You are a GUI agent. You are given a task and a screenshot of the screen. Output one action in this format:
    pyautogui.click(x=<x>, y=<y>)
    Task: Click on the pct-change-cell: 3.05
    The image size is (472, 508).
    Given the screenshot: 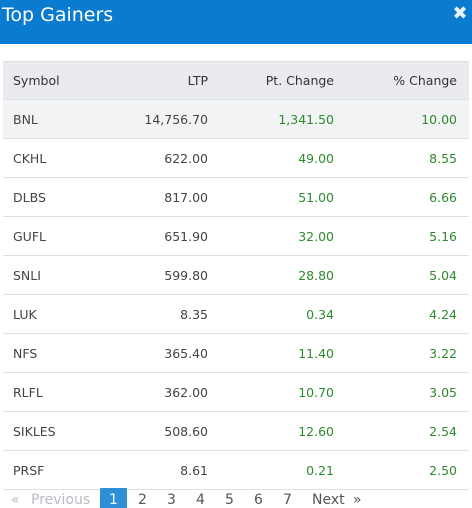 What is the action you would take?
    pyautogui.click(x=443, y=392)
    